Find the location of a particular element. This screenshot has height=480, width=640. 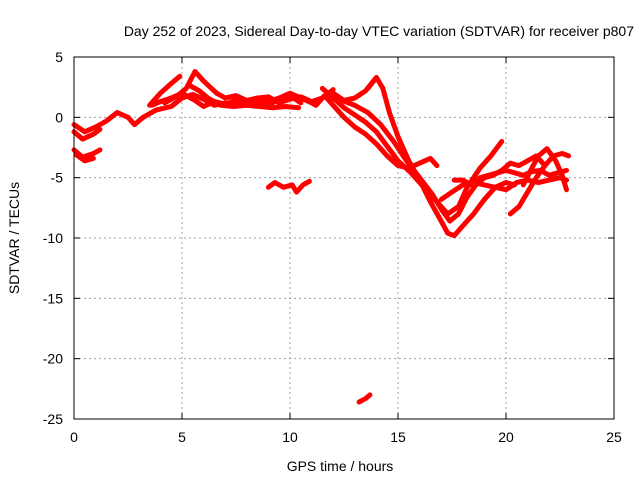

y-tick-label: -15 is located at coordinates (53, 298).